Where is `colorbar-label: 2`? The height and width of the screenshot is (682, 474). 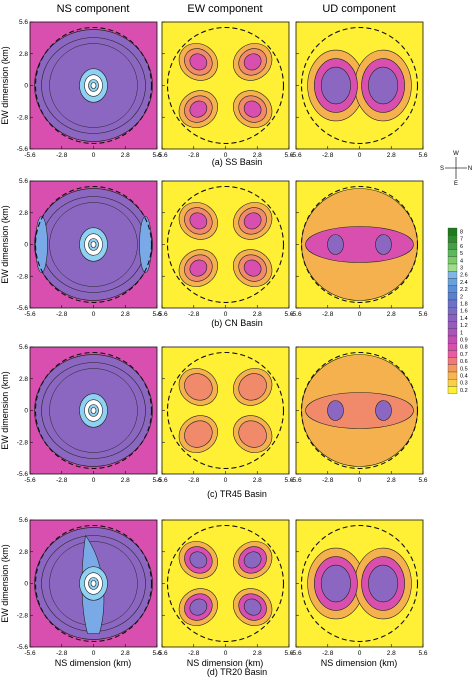 colorbar-label: 2 is located at coordinates (461, 297).